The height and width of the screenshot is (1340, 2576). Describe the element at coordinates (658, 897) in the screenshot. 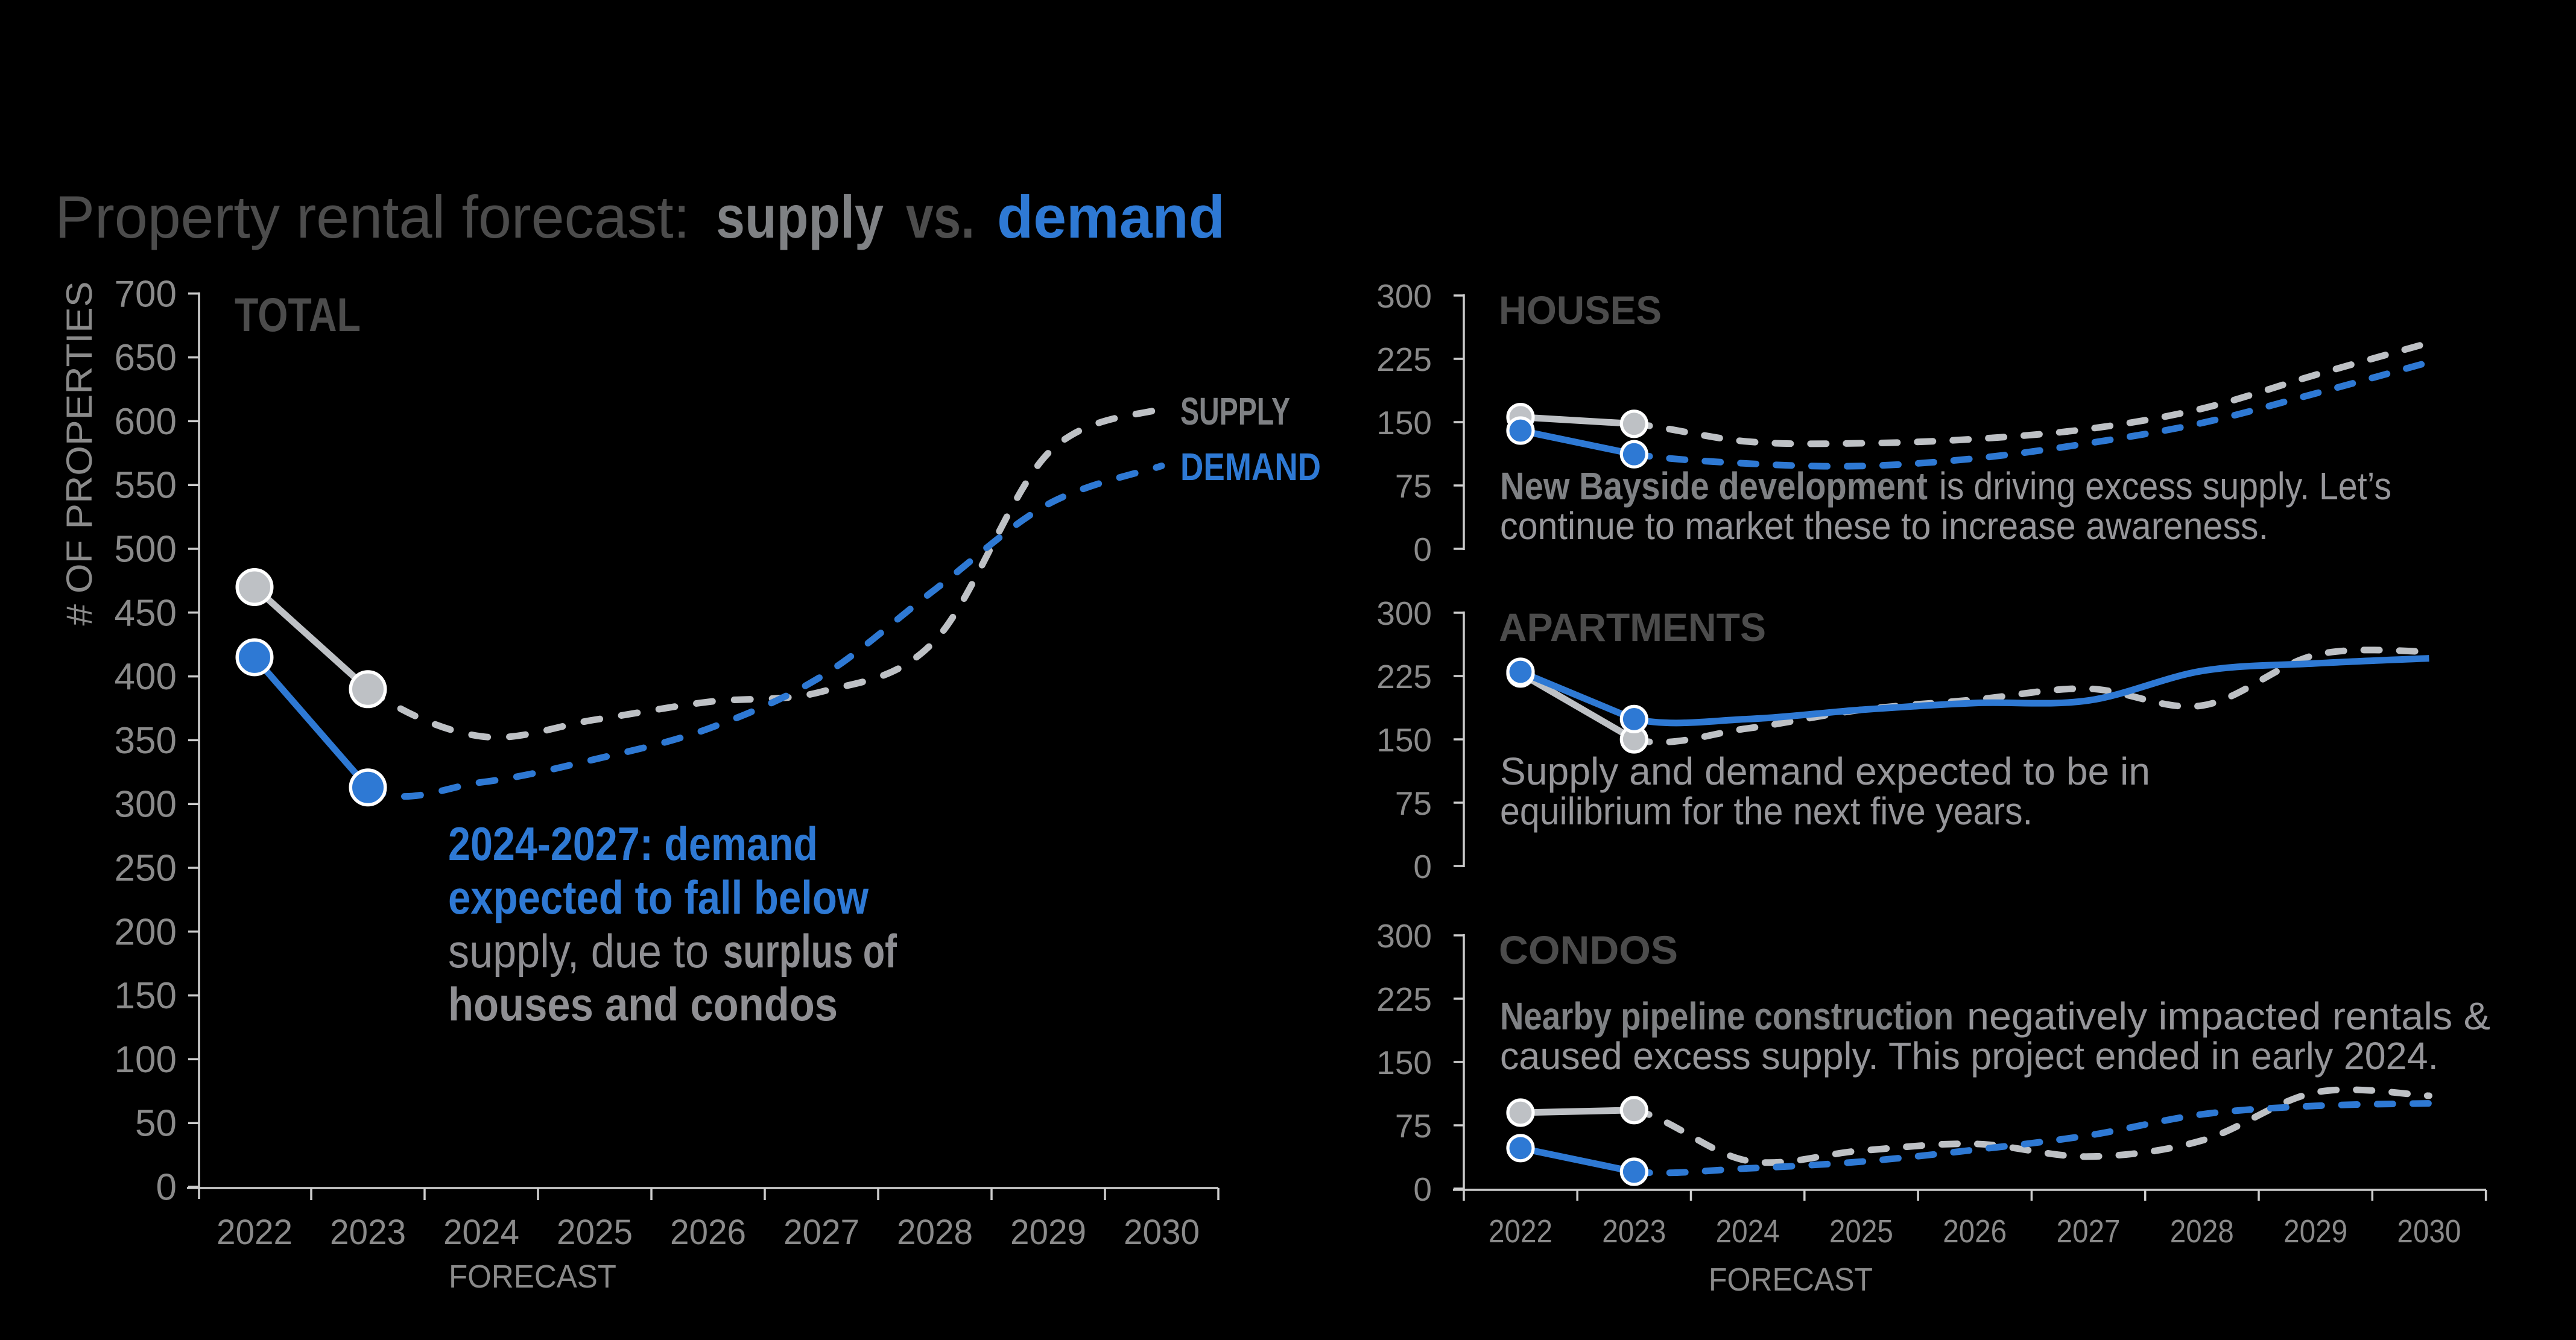

I see `svg-text: expected to fall below` at that location.